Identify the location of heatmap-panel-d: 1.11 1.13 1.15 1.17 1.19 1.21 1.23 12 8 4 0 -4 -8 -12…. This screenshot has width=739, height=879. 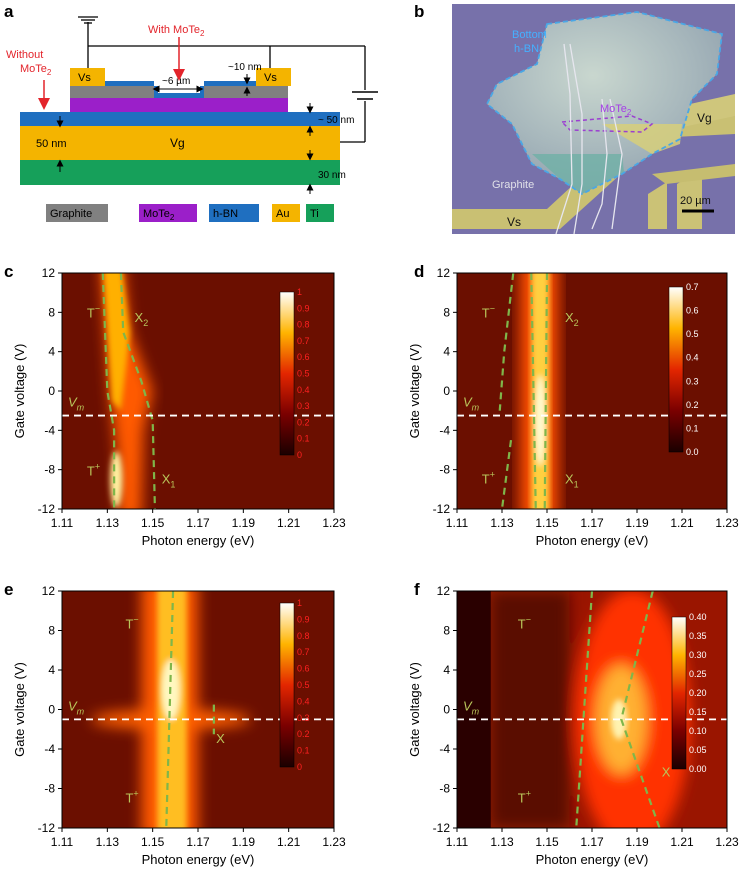
(574, 407).